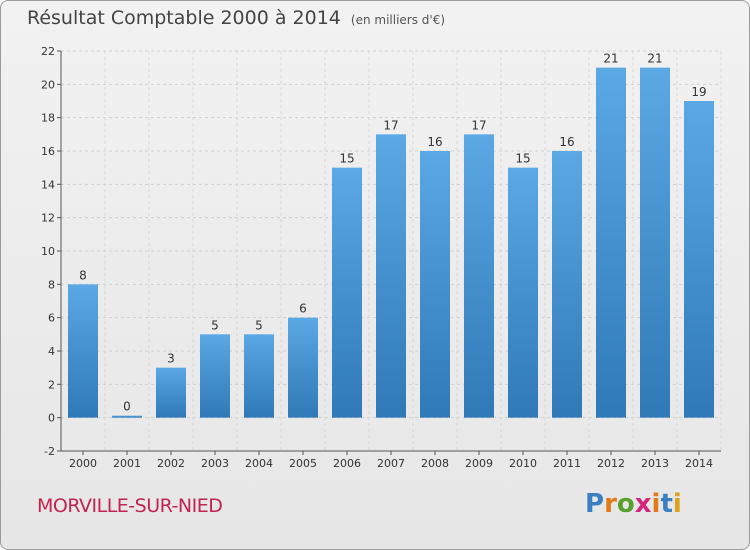 This screenshot has height=550, width=750. I want to click on bar-2012, so click(611, 242).